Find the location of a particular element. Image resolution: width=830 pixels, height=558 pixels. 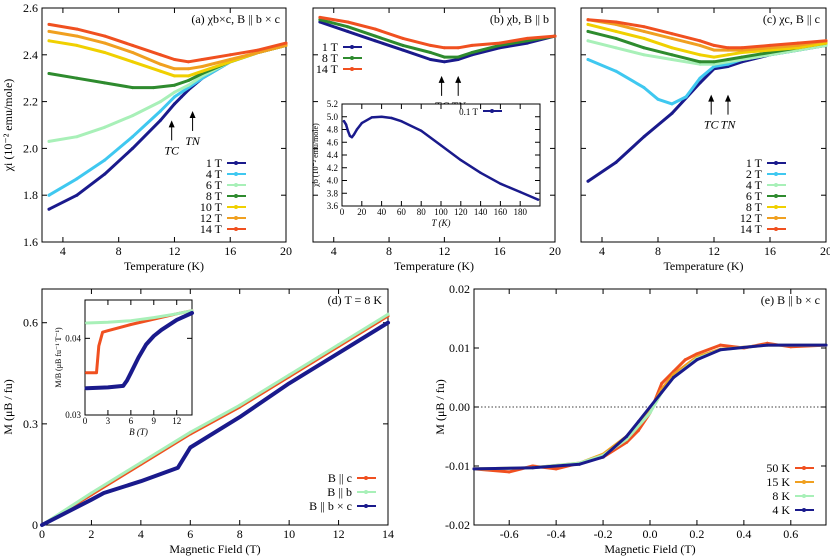

y-axis-label: M (μB / fu) is located at coordinates (440, 406).